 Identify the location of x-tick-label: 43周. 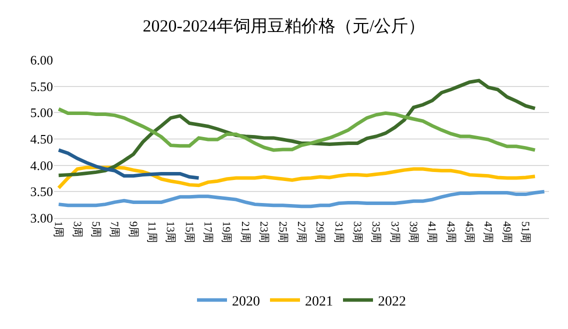
(450, 232).